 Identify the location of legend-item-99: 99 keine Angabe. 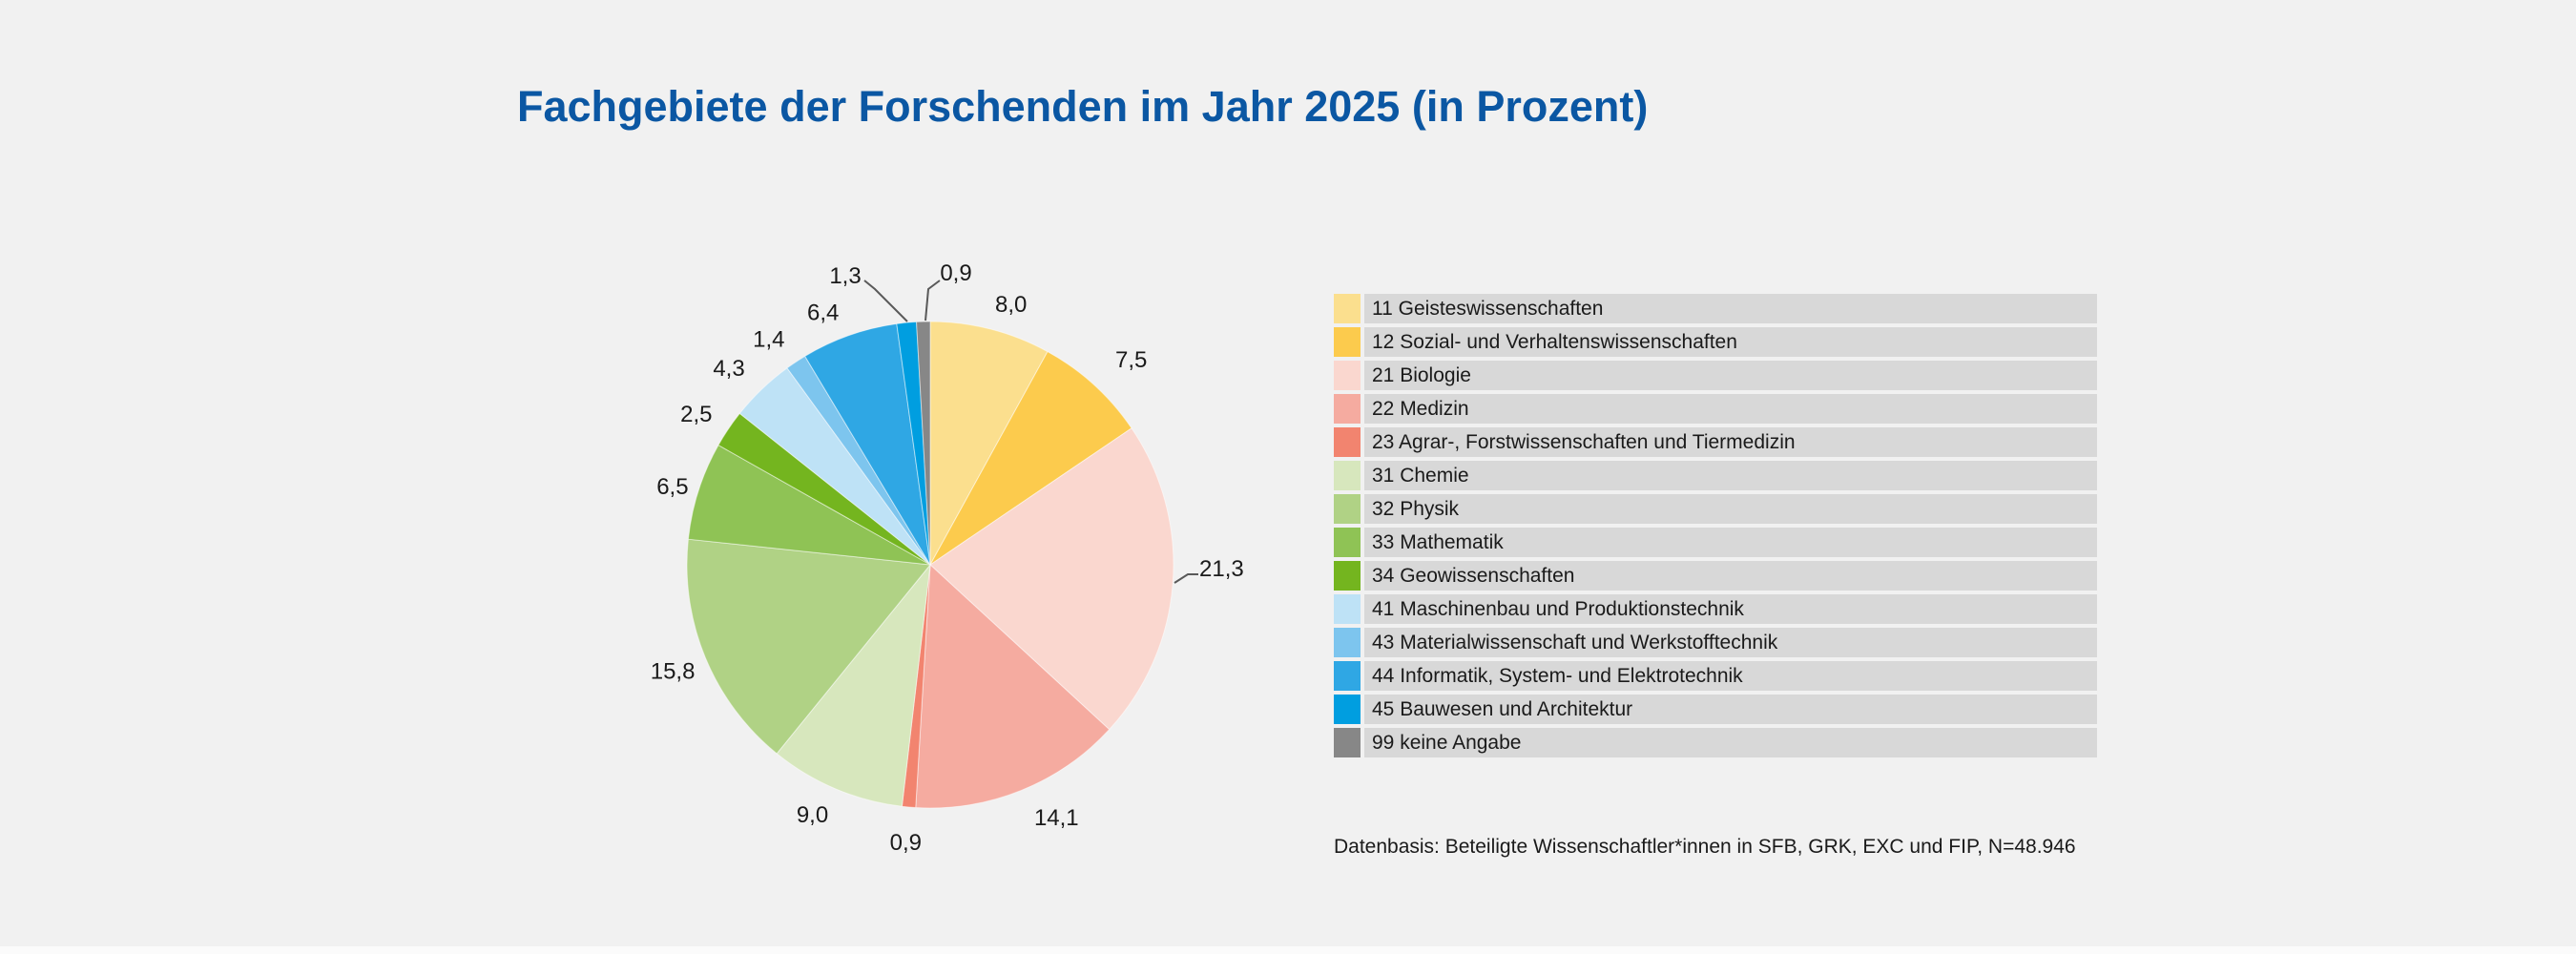
(1715, 743).